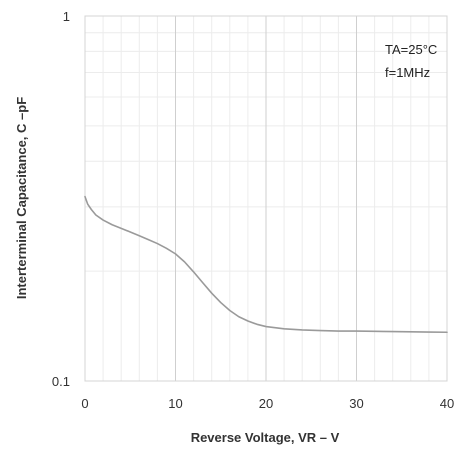 Image resolution: width=462 pixels, height=455 pixels. What do you see at coordinates (411, 49) in the screenshot?
I see `annotation-temperature: TA=25°C` at bounding box center [411, 49].